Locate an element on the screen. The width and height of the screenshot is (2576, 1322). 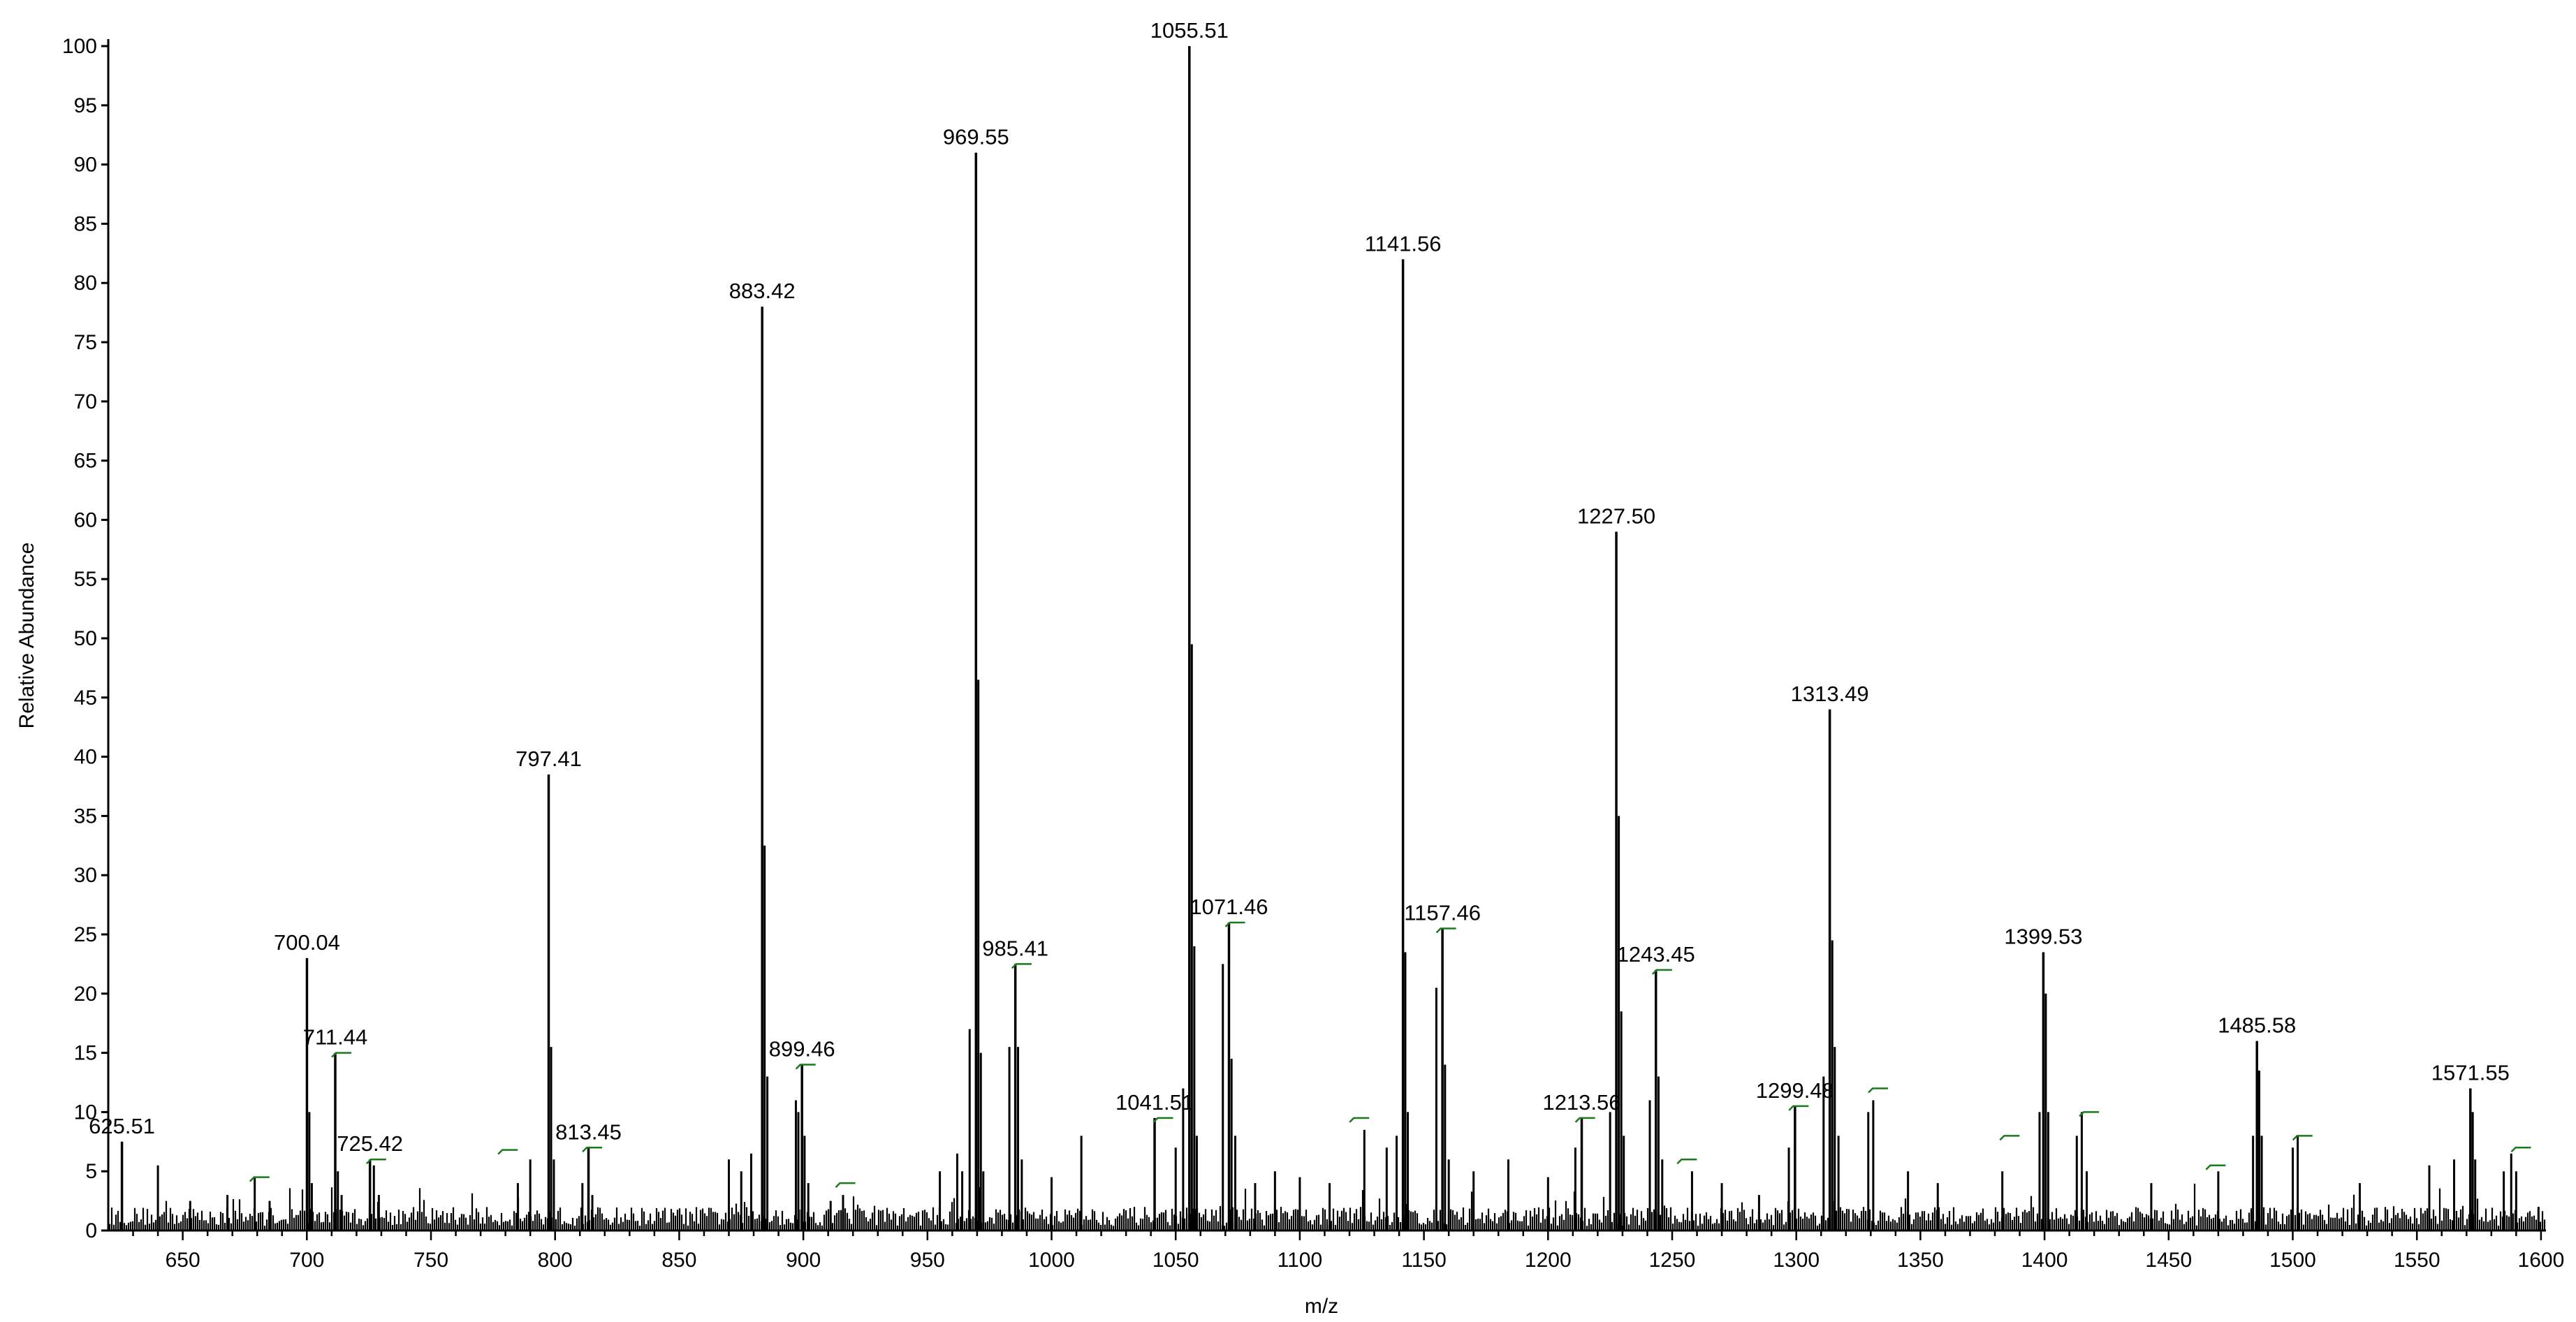
y-tick-label: 10 is located at coordinates (85, 1112).